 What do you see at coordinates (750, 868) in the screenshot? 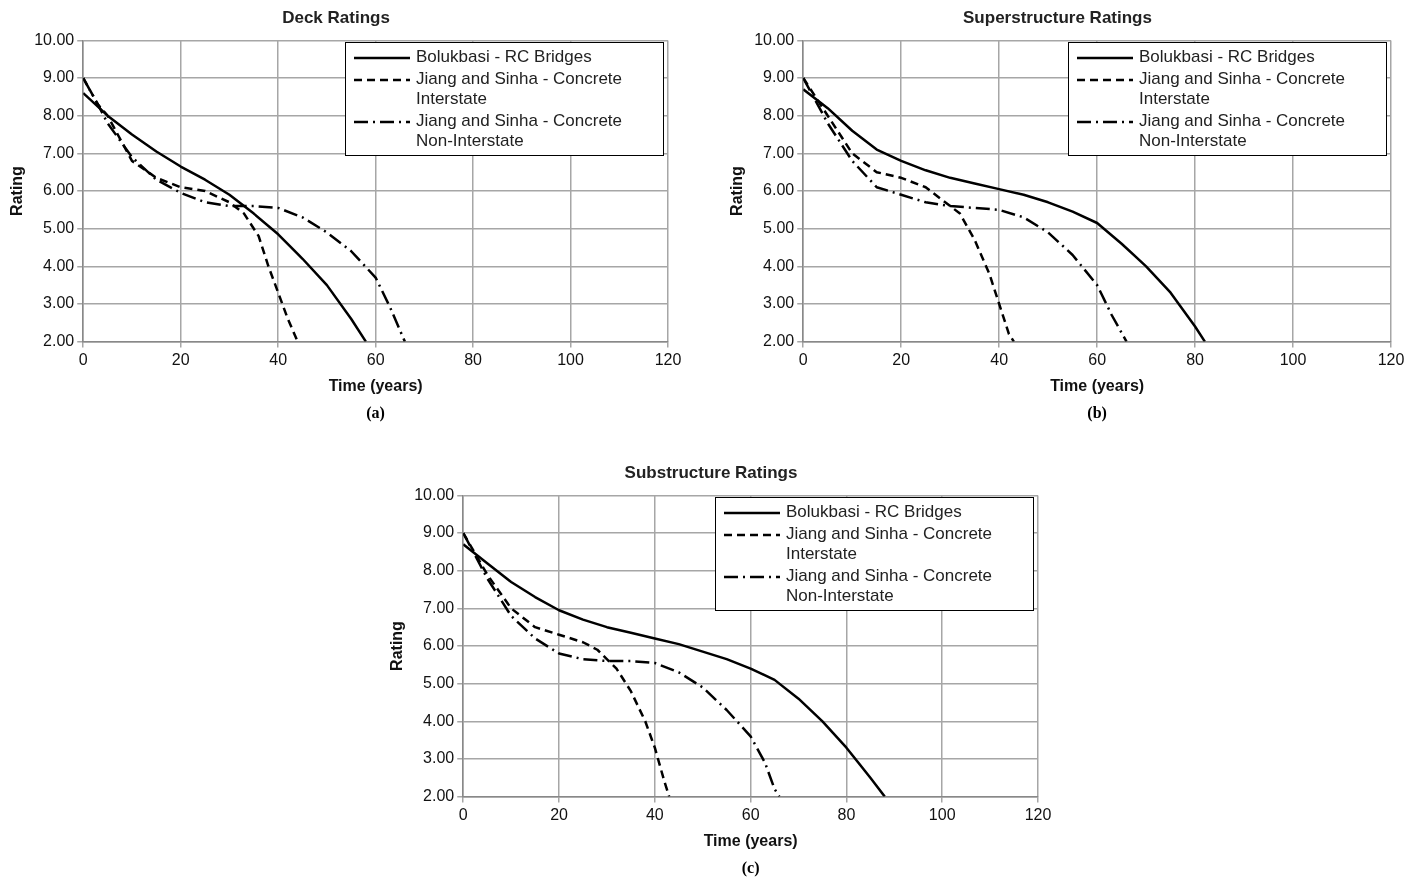
I see `text: (c)` at bounding box center [750, 868].